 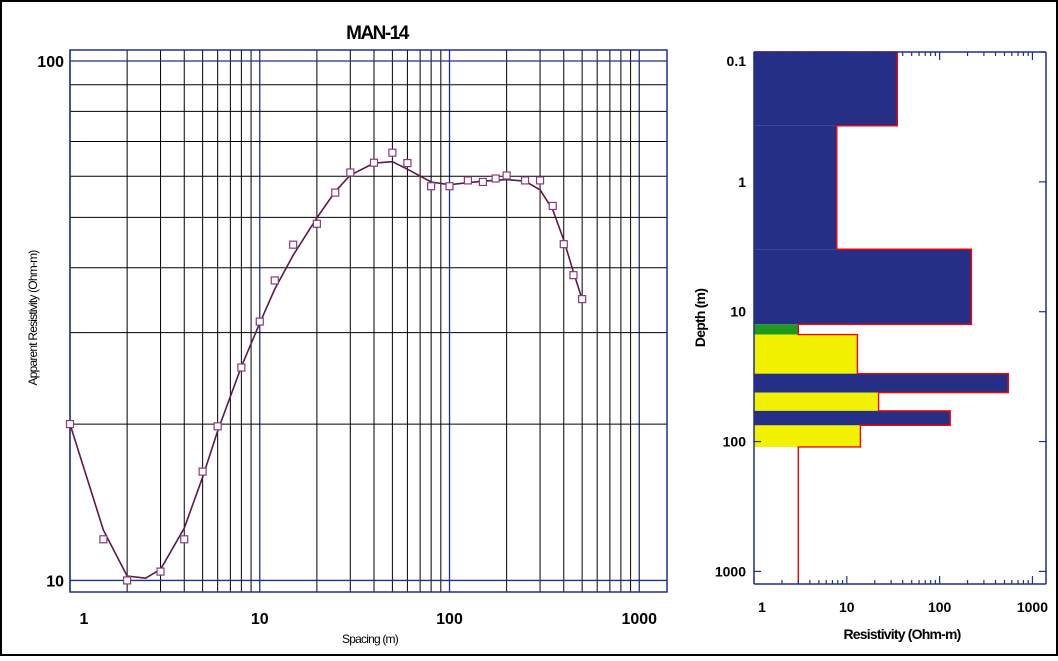 I want to click on model-x-tick-label: 1, so click(x=762, y=607).